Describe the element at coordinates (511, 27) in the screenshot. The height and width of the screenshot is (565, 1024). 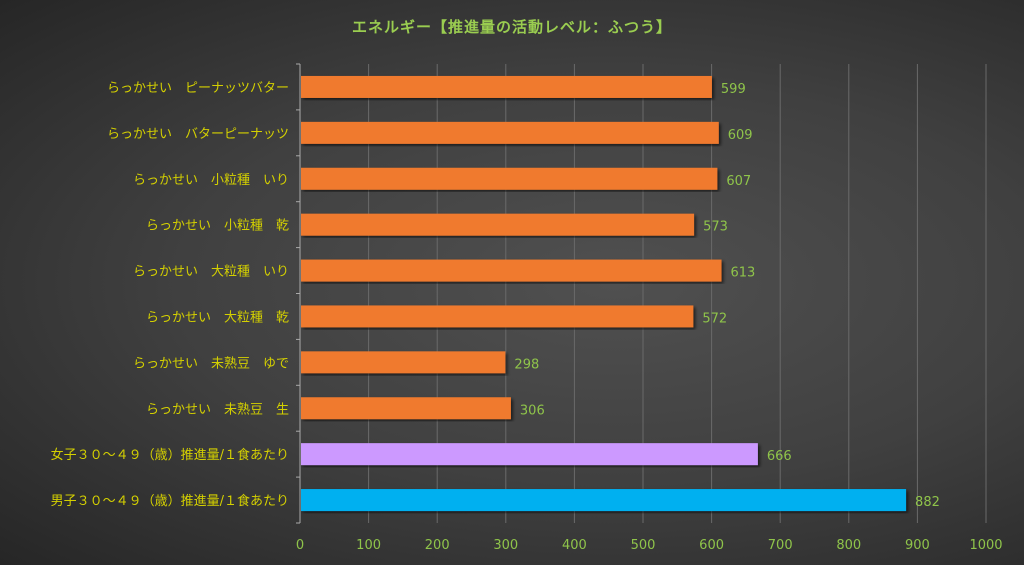
I see `chart-title: エネルギー【推進量の活動レベル：ふつう】` at that location.